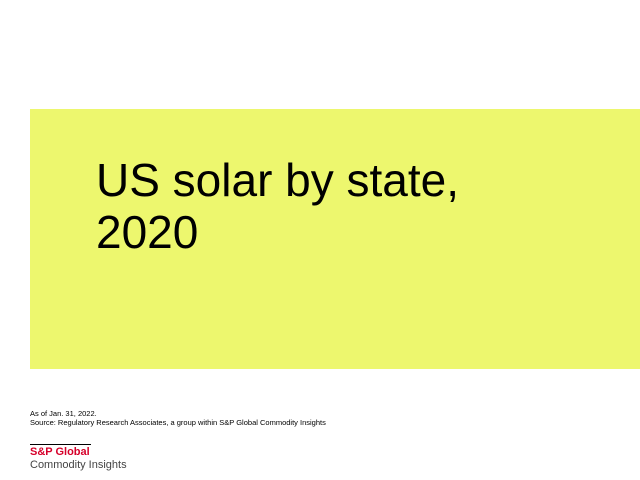  I want to click on title-line-1: US solar by state,, so click(278, 180).